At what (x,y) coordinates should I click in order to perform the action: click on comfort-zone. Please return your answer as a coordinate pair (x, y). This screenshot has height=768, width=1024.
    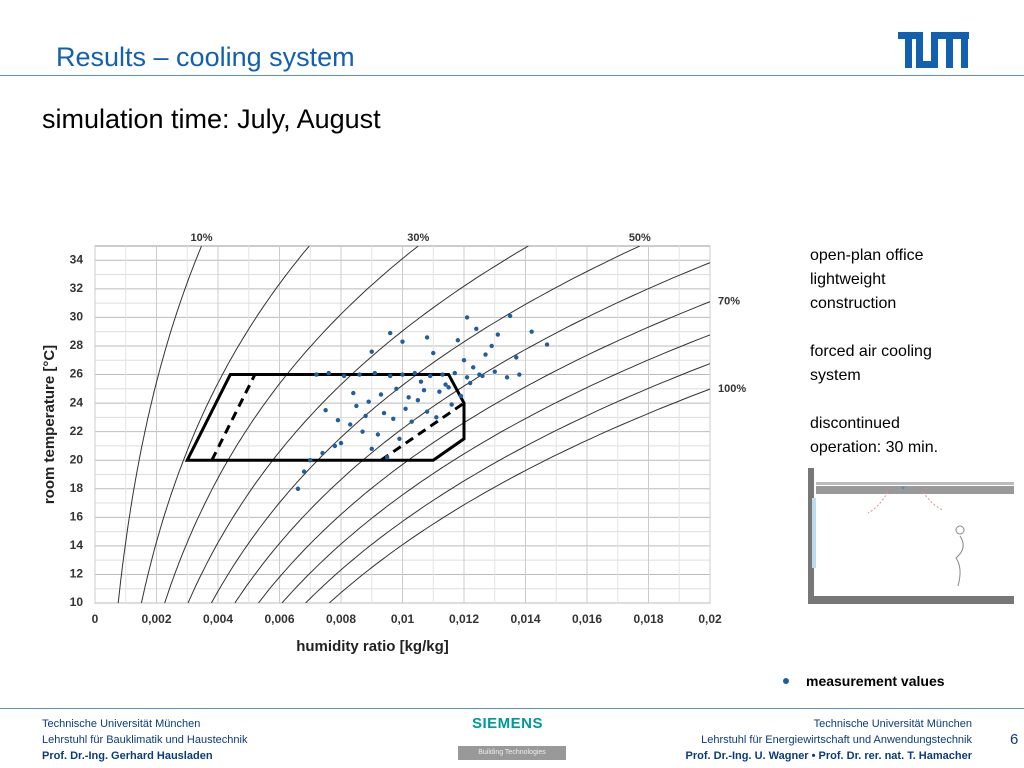
    Looking at the image, I should click on (325, 417).